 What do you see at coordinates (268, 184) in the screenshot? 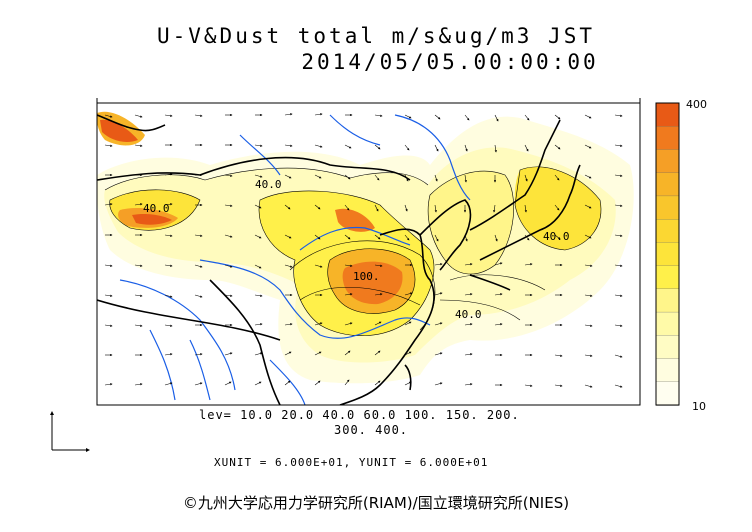
I see `contour-label-a: 40.0` at bounding box center [268, 184].